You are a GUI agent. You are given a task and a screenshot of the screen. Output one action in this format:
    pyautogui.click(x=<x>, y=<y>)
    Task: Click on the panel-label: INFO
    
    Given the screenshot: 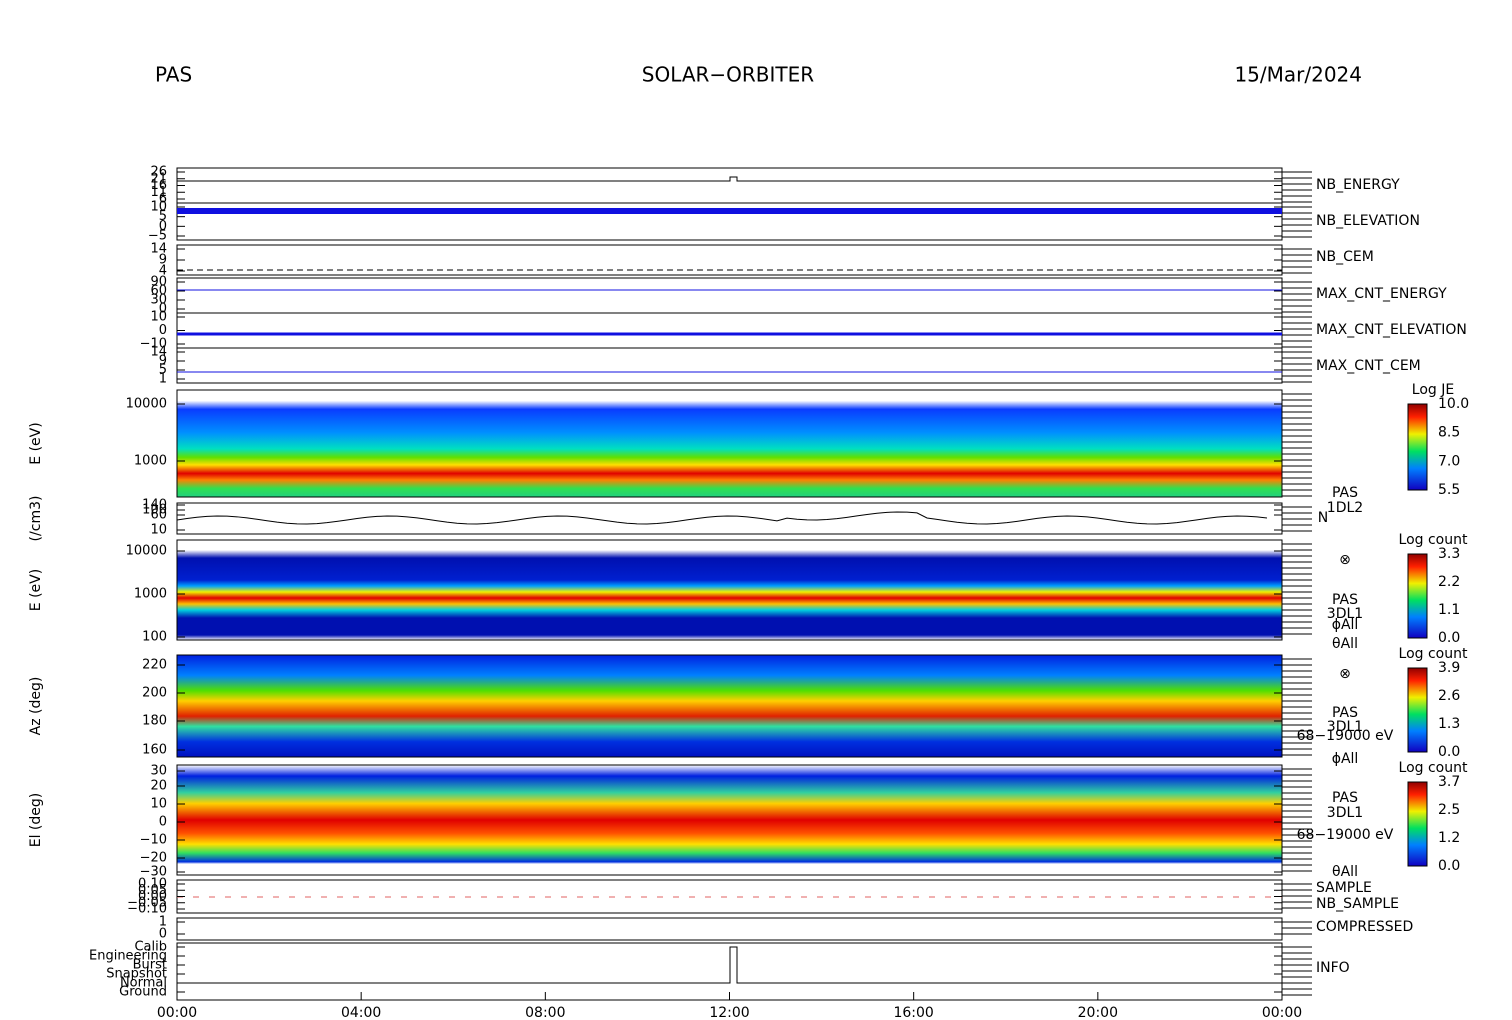 What is the action you would take?
    pyautogui.click(x=1333, y=968)
    